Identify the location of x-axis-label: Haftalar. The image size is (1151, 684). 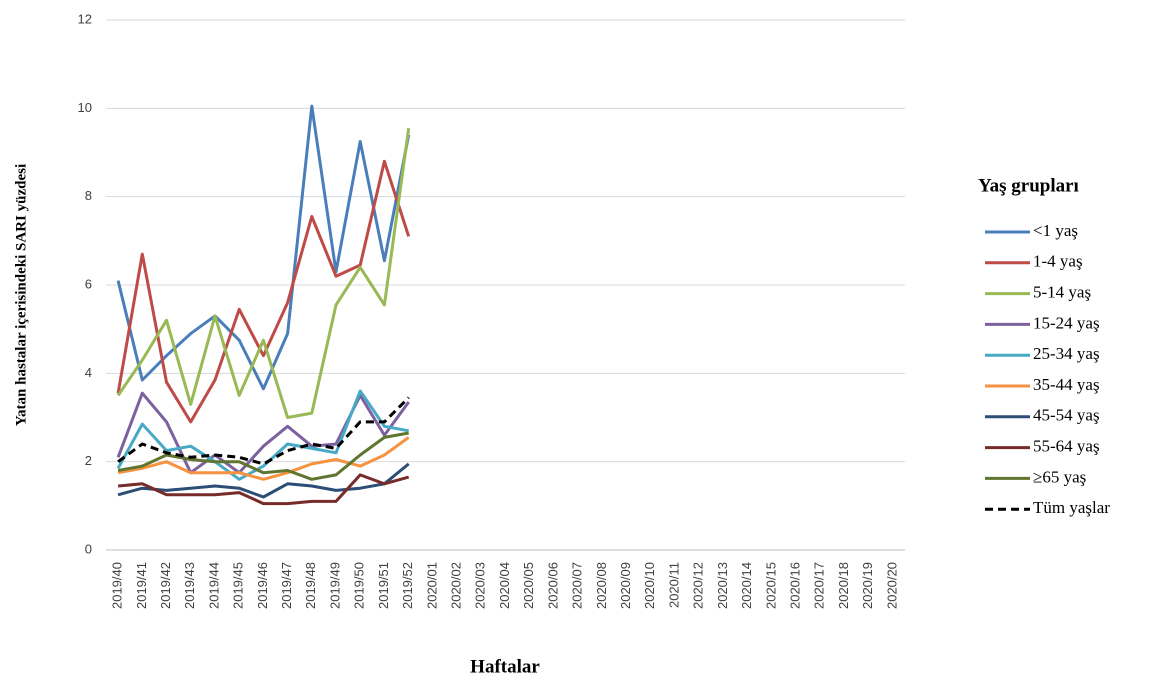
(505, 666).